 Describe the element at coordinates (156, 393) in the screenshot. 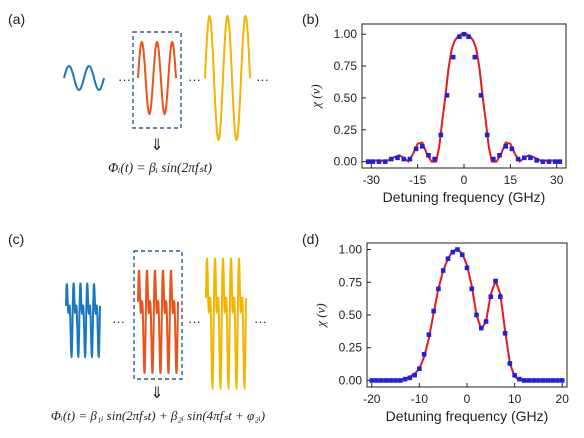

I see `down-arrow-icon: ⇓` at that location.